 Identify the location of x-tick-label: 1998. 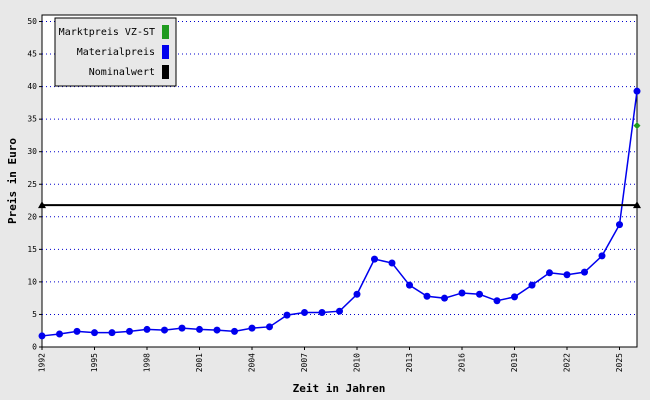
(147, 362).